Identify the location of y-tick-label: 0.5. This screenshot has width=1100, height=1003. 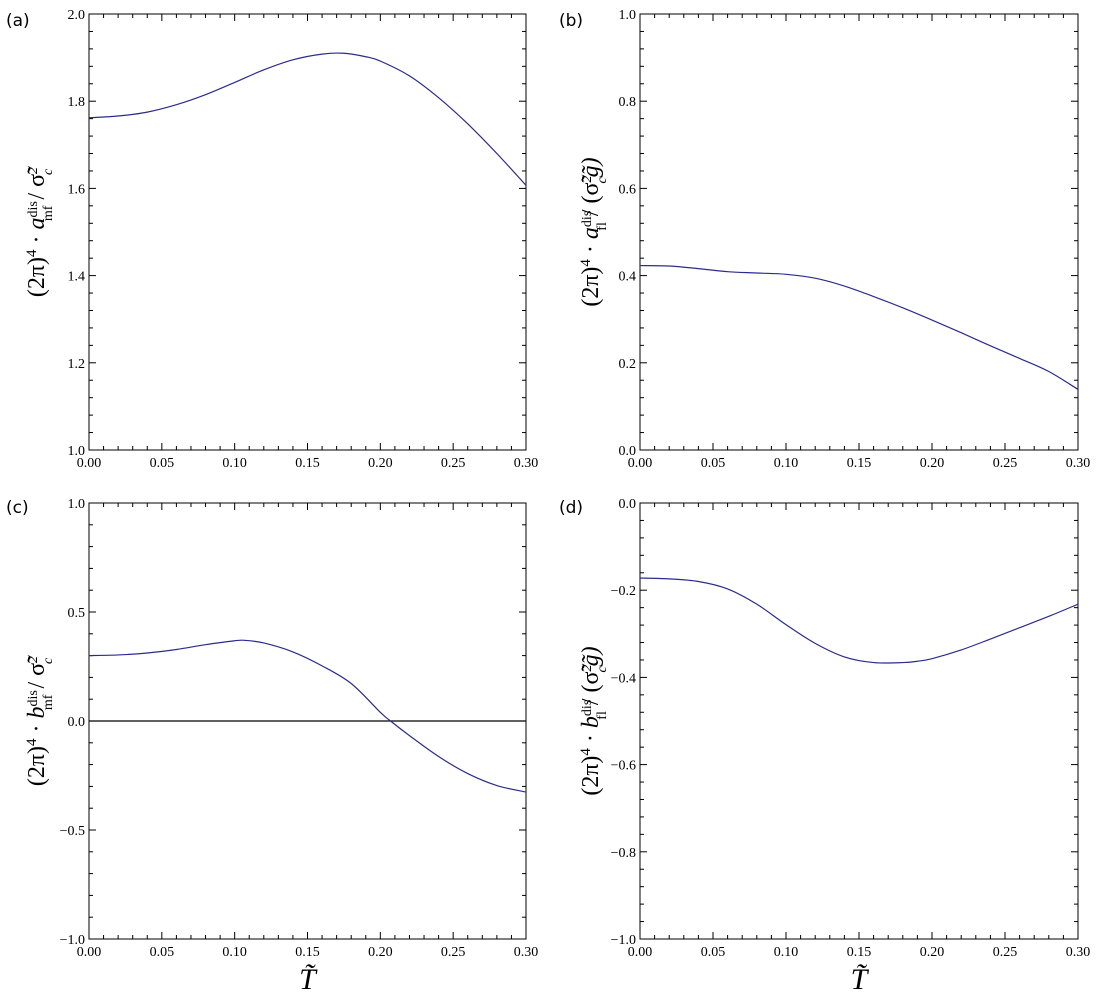
(77, 613).